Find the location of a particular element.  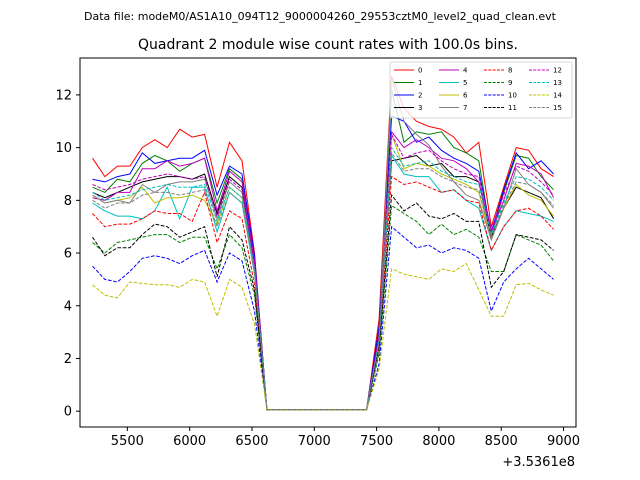

x-offset-label: +3.5361e8 is located at coordinates (538, 462).